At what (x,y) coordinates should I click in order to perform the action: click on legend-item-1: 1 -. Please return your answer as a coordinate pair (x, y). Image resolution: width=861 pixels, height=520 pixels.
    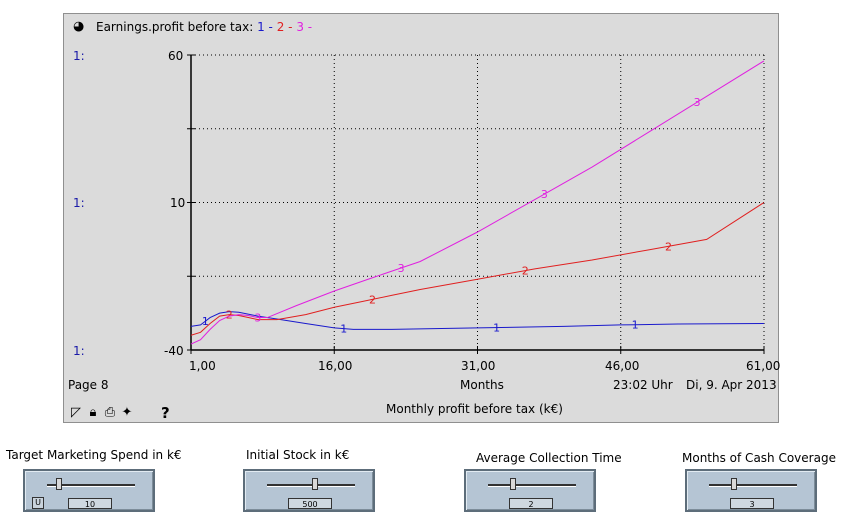
    Looking at the image, I should click on (265, 27).